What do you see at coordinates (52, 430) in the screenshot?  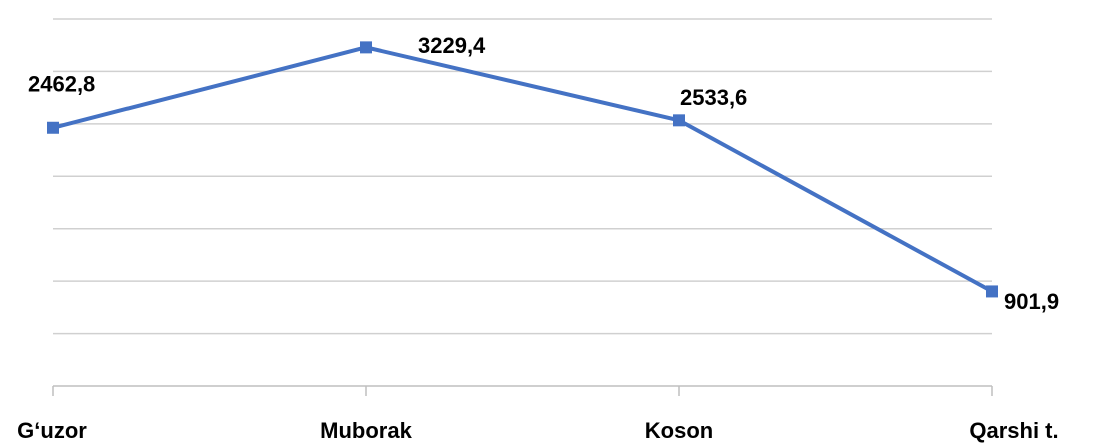 I see `x-tick-label: G‘uzor` at bounding box center [52, 430].